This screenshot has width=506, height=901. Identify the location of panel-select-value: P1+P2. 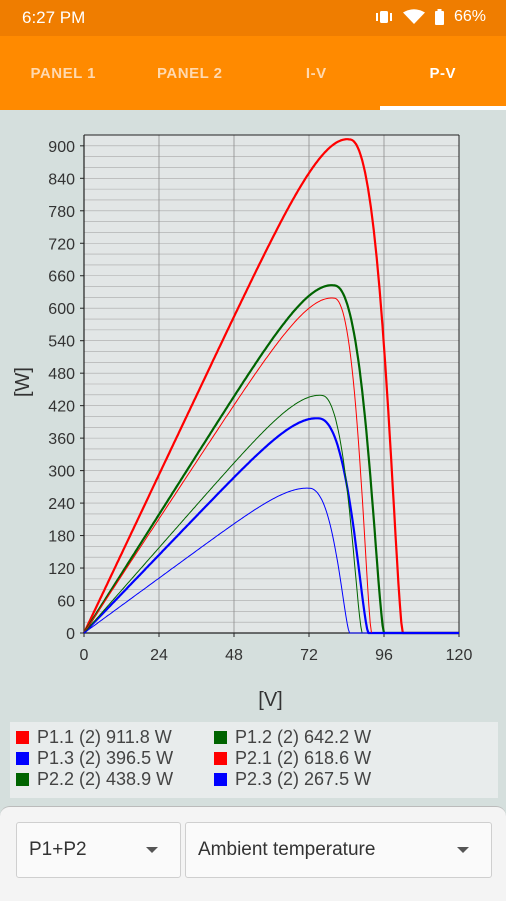
(58, 850).